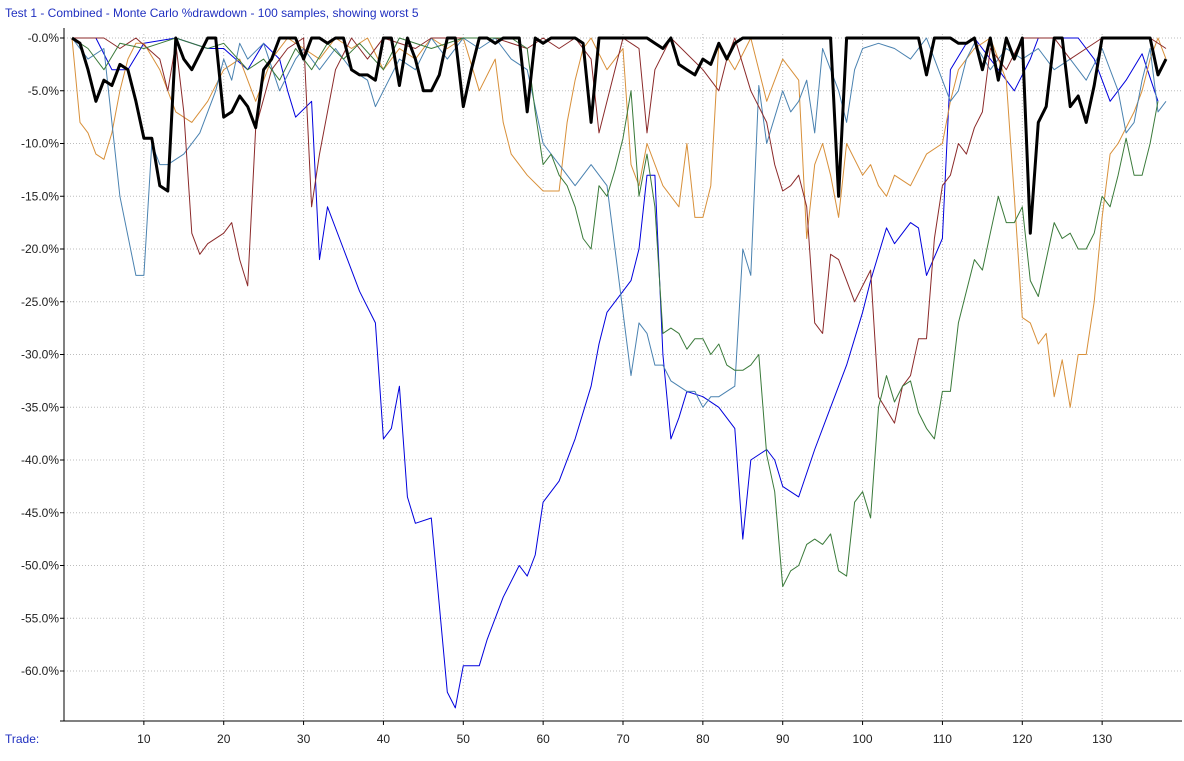 The image size is (1184, 761). What do you see at coordinates (304, 739) in the screenshot?
I see `x-tick-label: 30` at bounding box center [304, 739].